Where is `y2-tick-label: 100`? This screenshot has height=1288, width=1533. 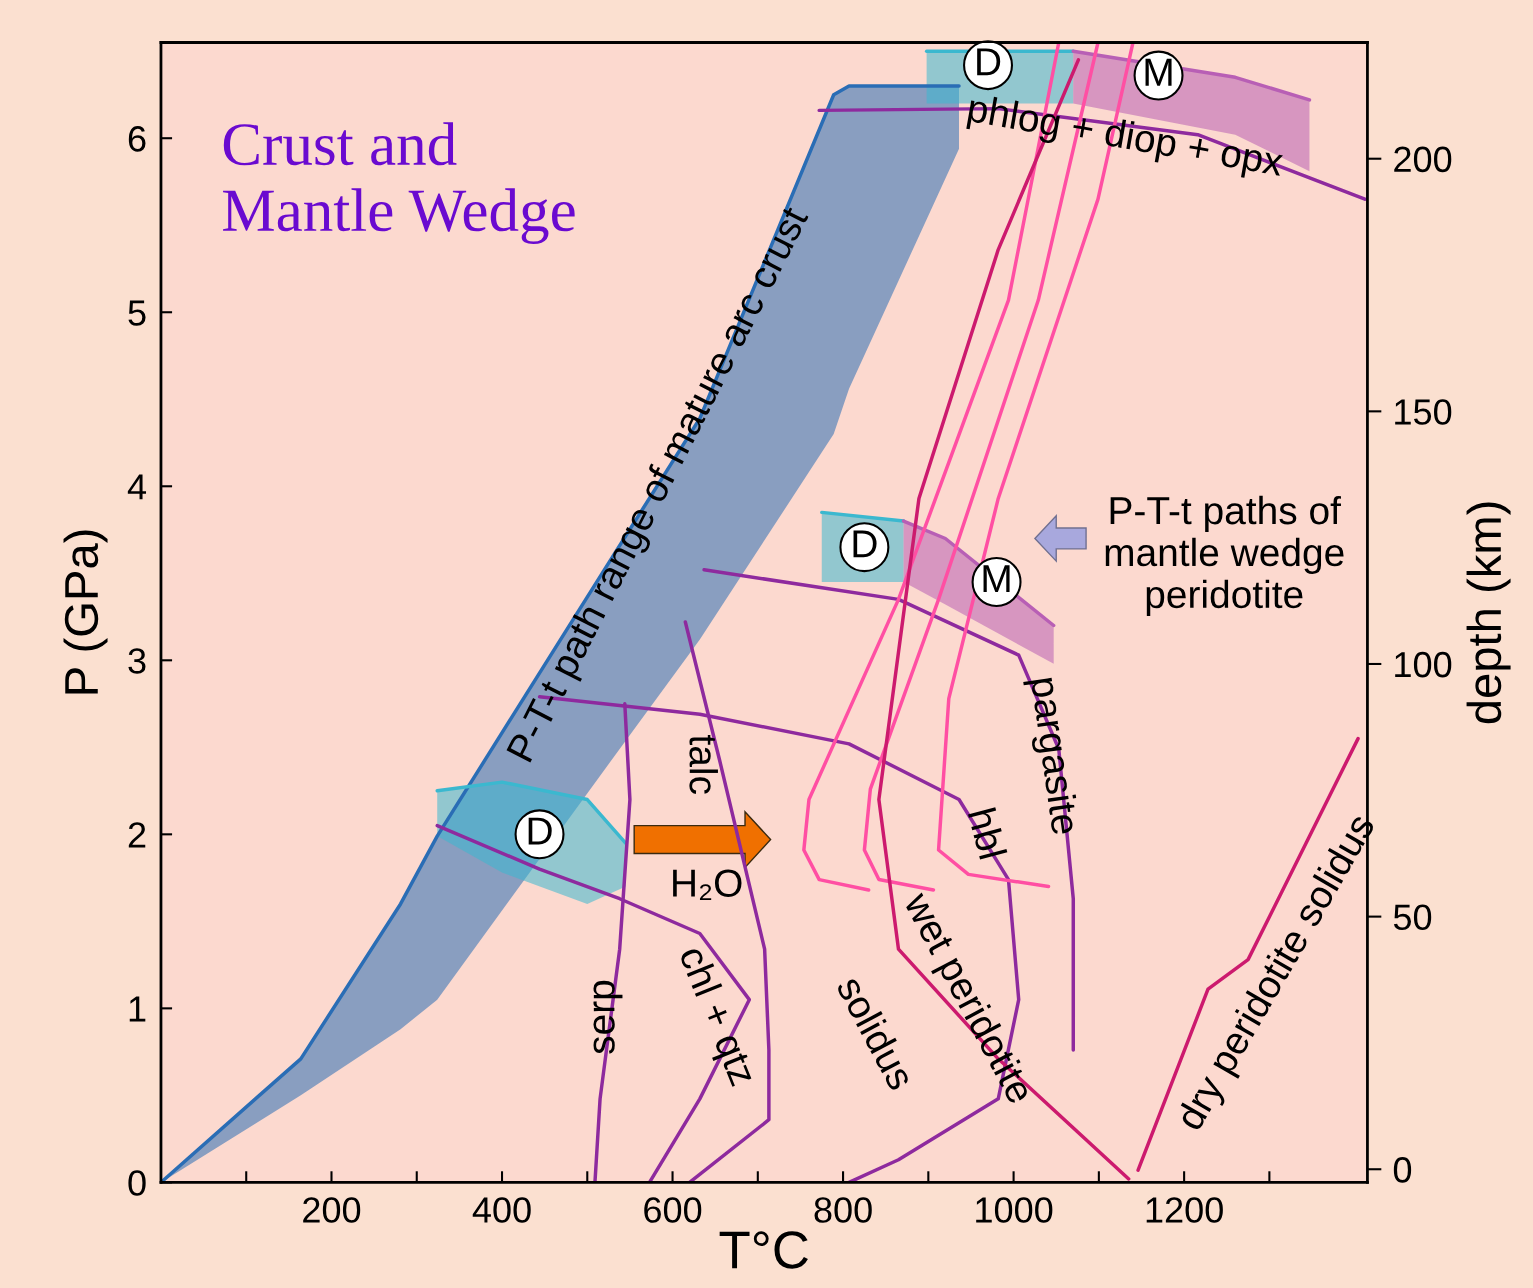
y2-tick-label: 100 is located at coordinates (1423, 664).